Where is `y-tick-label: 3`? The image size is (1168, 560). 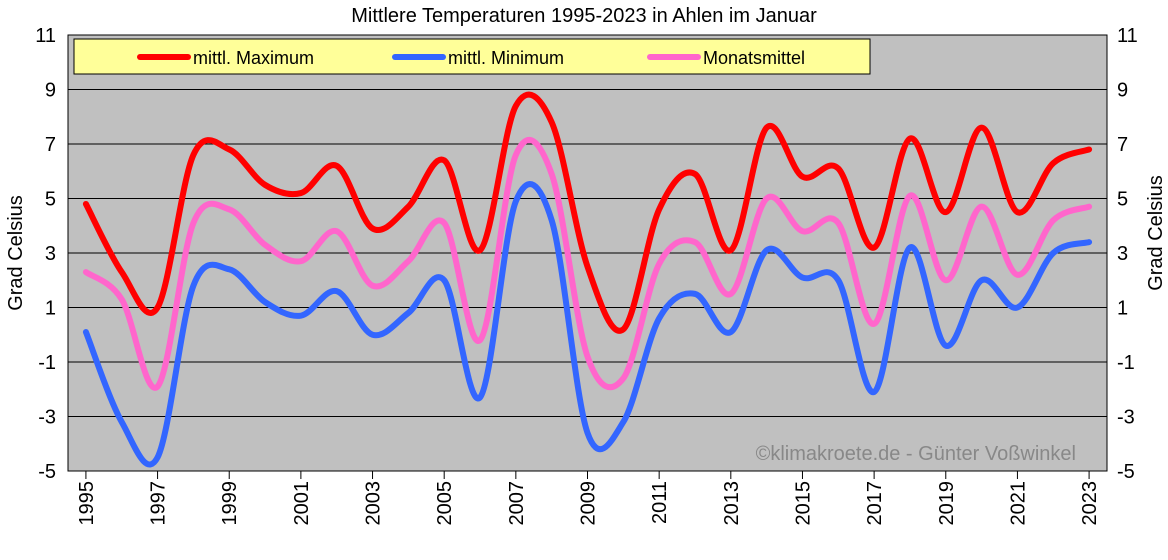 y-tick-label: 3 is located at coordinates (50, 254).